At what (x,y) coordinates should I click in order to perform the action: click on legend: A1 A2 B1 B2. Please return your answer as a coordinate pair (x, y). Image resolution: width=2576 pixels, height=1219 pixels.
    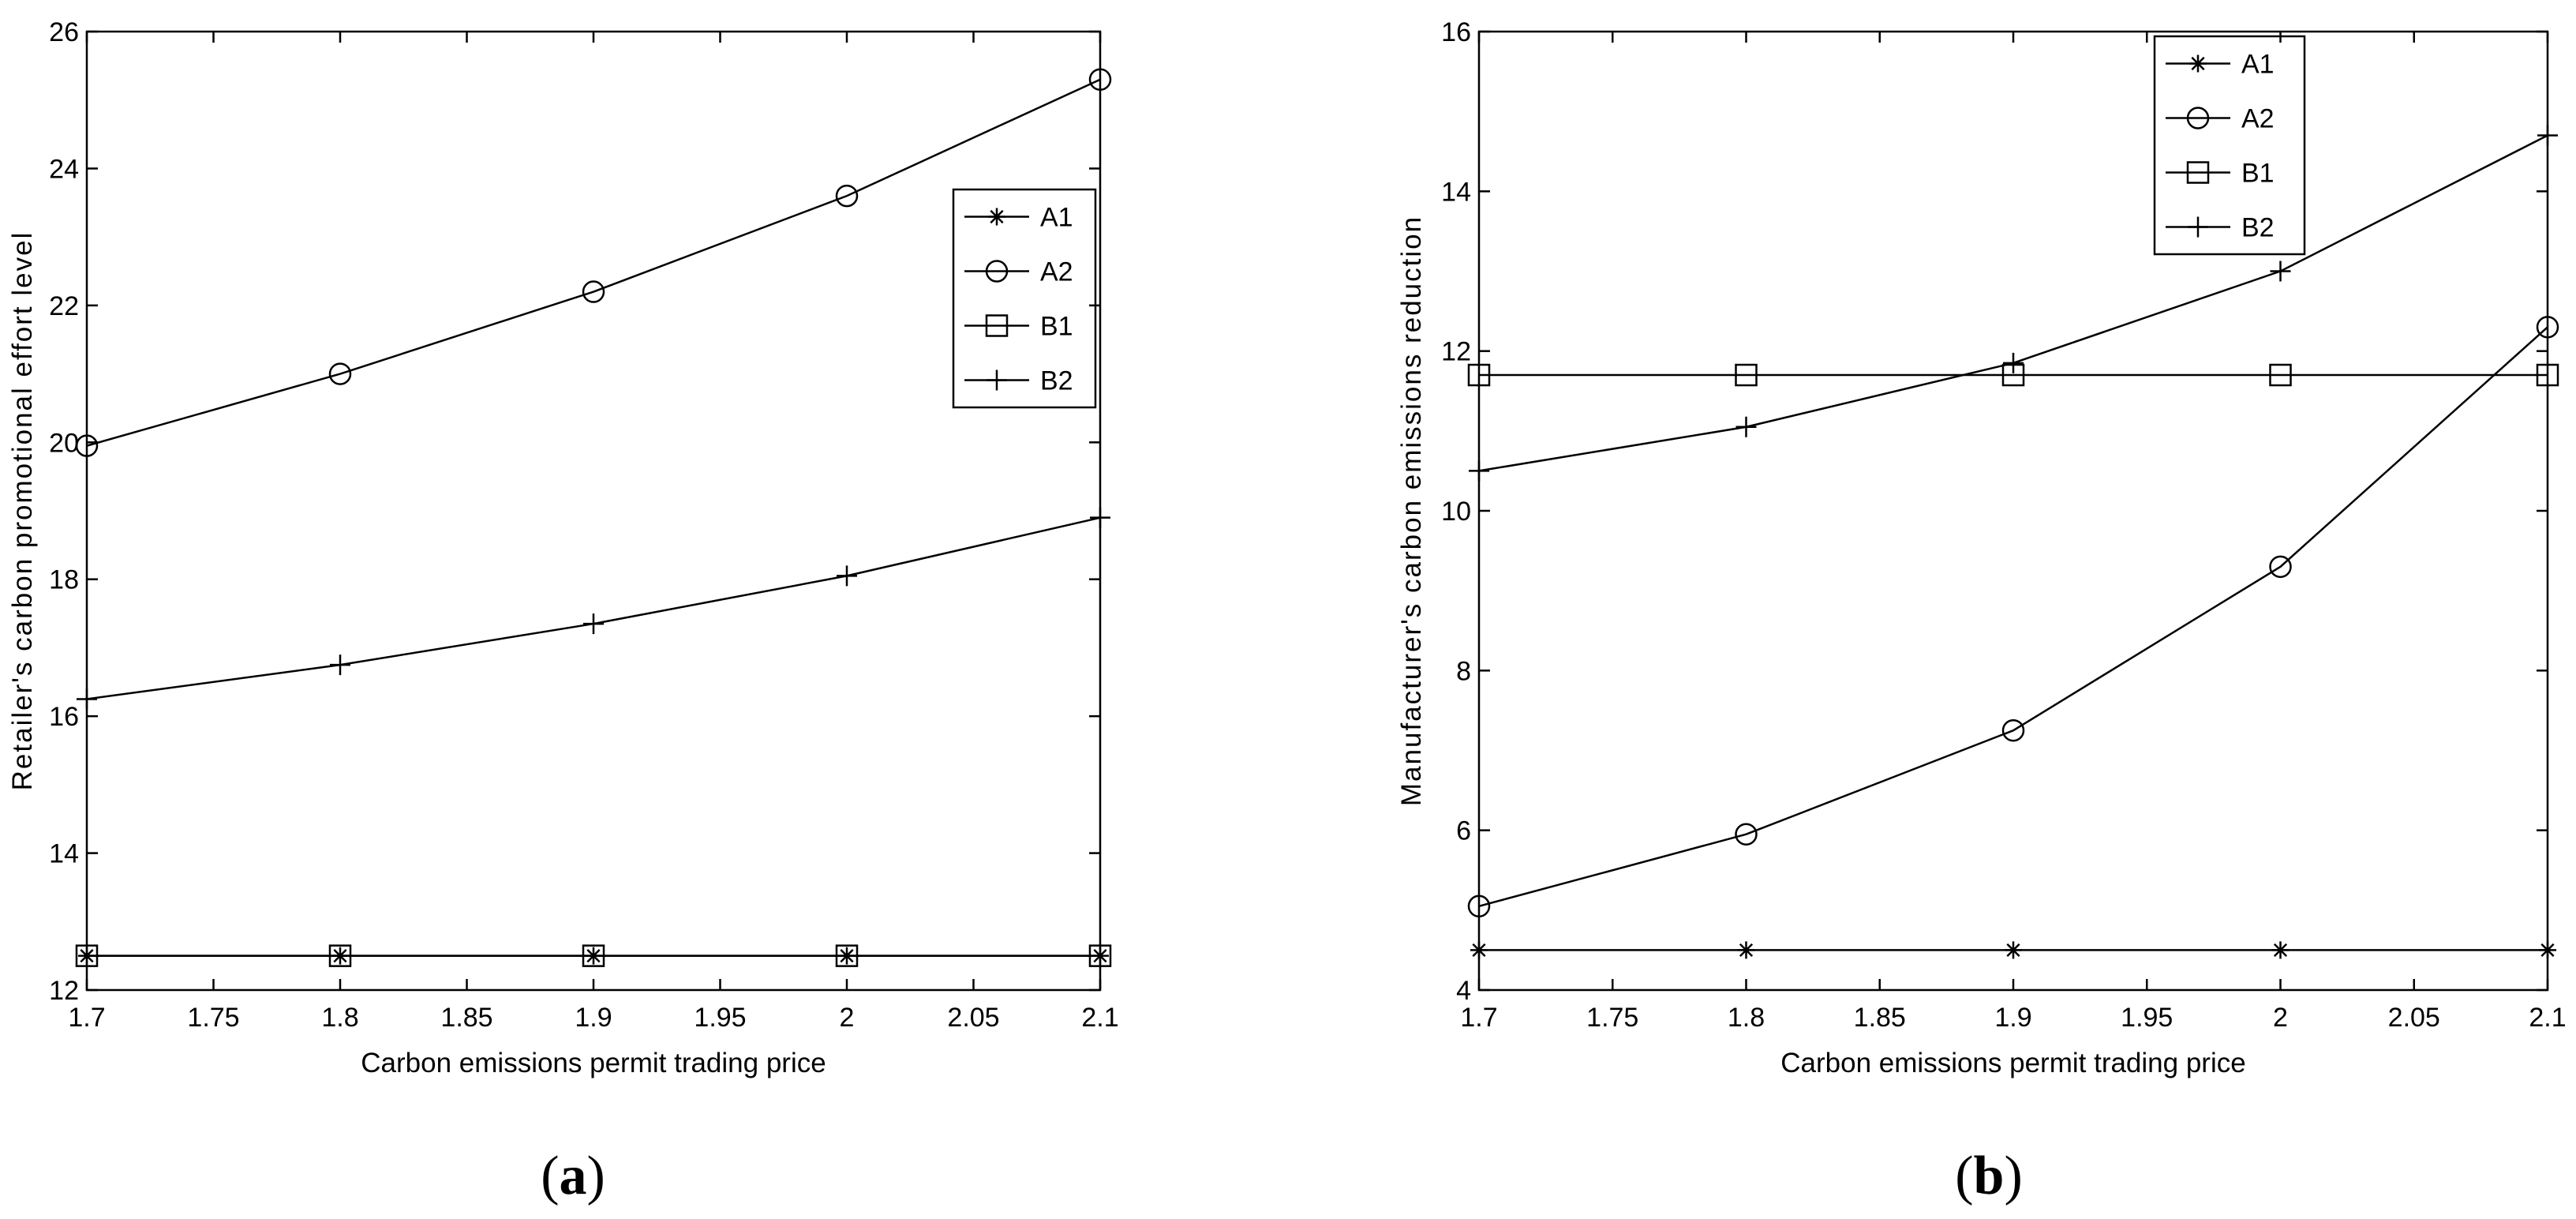
    Looking at the image, I should click on (2229, 146).